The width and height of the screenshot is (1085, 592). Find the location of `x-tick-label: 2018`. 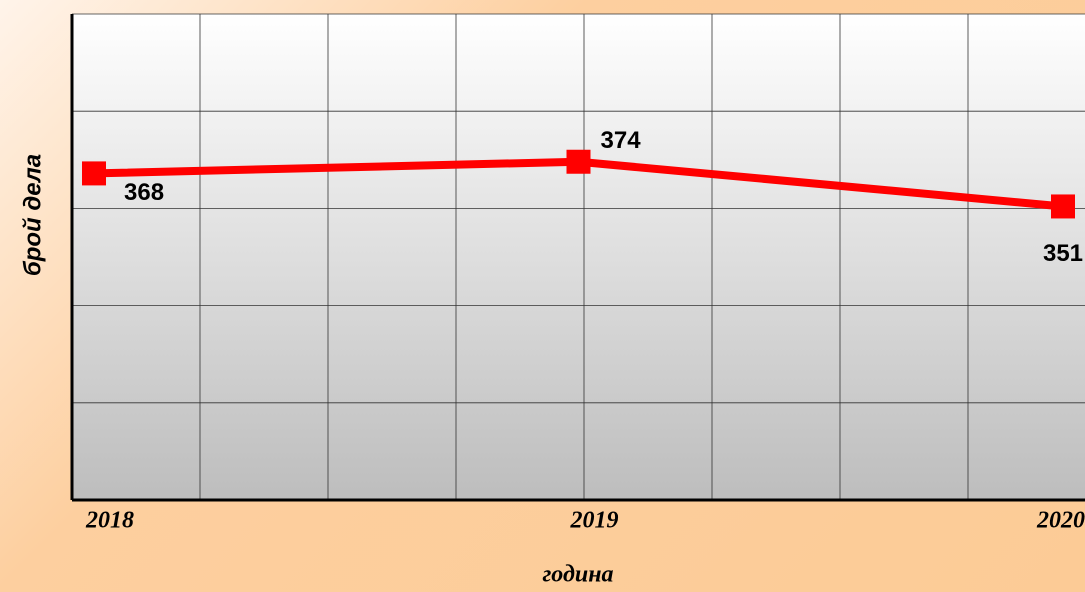

x-tick-label: 2018 is located at coordinates (109, 521).